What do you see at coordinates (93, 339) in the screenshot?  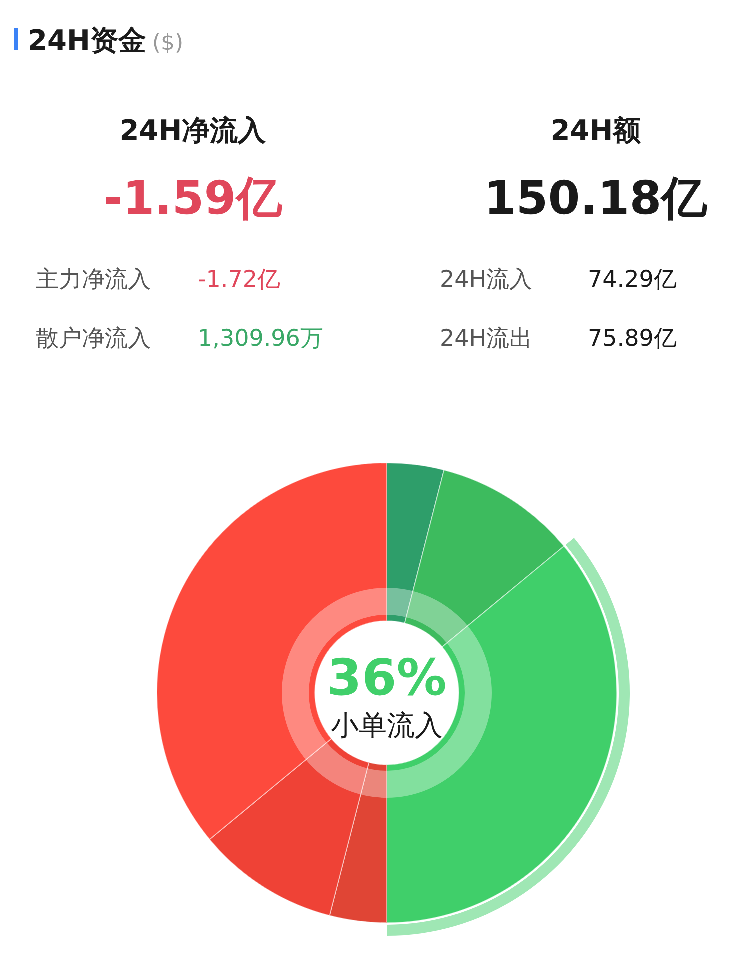 I see `text: 散户净流入` at bounding box center [93, 339].